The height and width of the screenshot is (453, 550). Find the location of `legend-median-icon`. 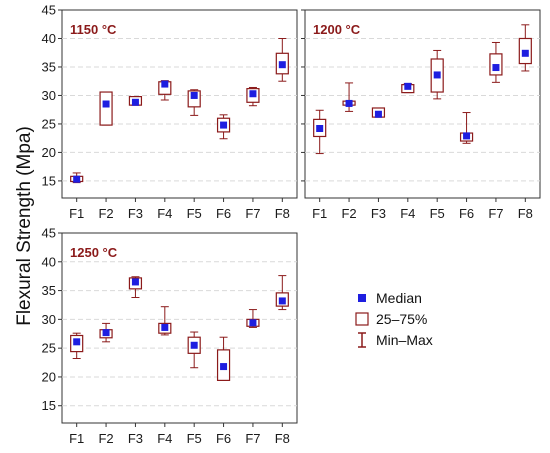

legend-median-icon is located at coordinates (362, 298).